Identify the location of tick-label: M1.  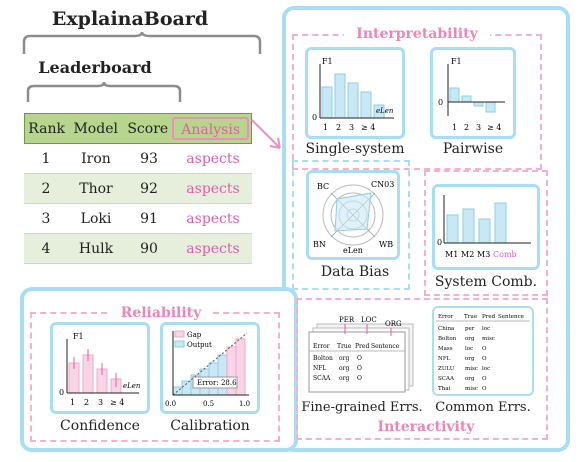
(451, 254).